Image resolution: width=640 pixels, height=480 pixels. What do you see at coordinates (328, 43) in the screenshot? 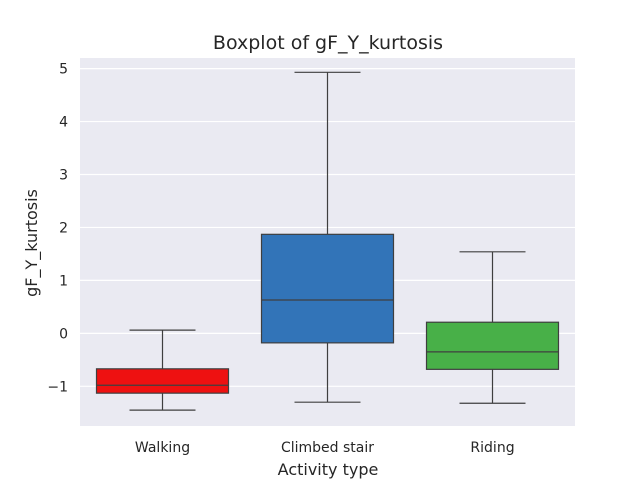
I see `chart-title: Boxplot of gF_Y_kurtosis` at bounding box center [328, 43].